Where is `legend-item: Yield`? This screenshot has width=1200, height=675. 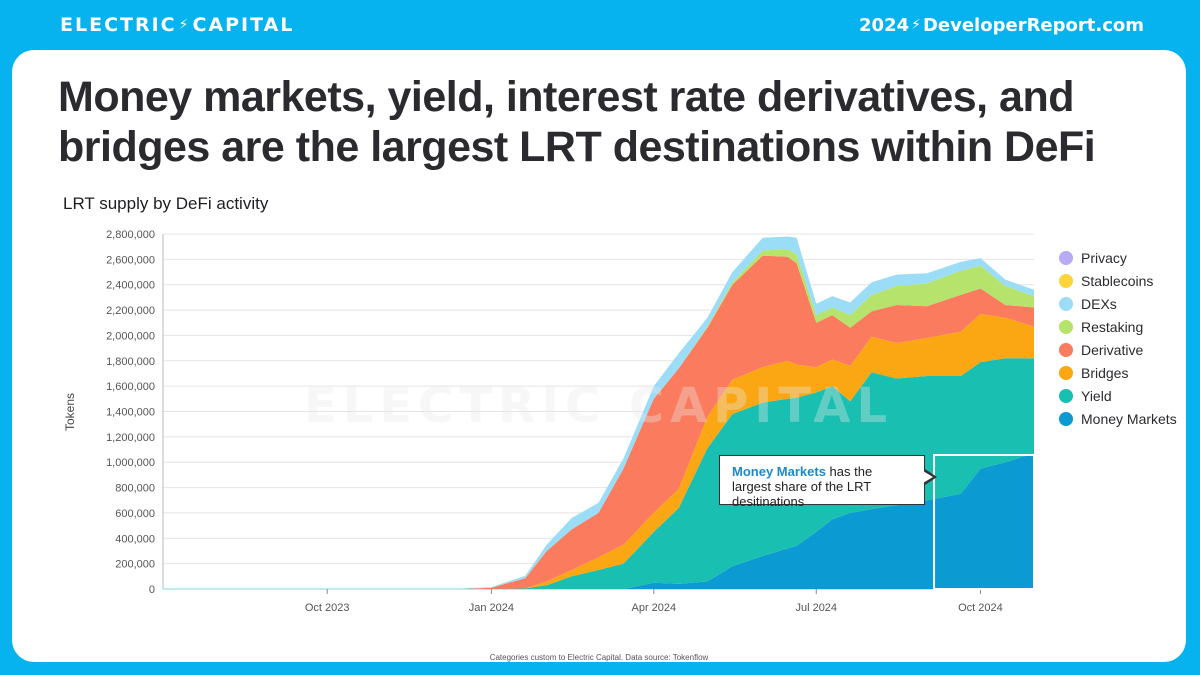
legend-item: Yield is located at coordinates (1118, 395).